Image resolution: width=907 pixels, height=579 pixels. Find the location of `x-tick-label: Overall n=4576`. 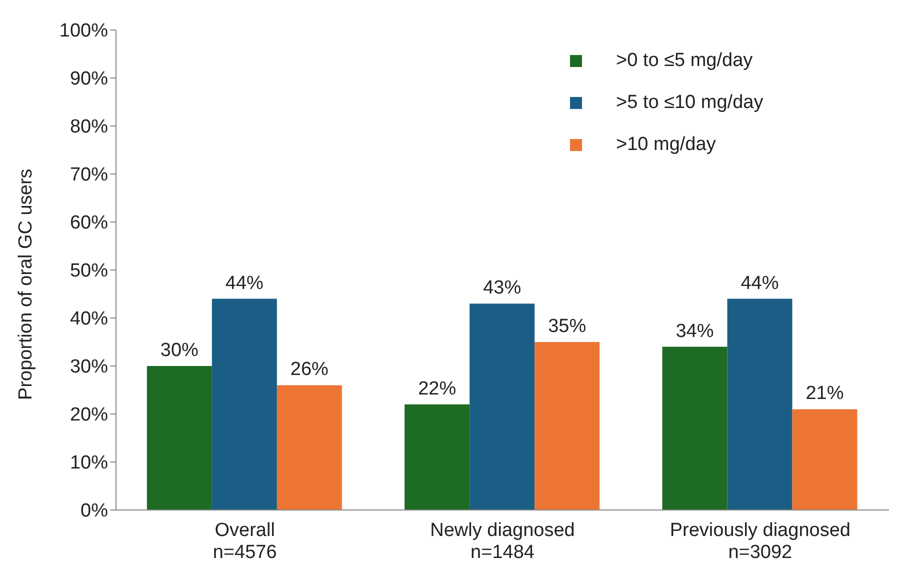

x-tick-label: Overall n=4576 is located at coordinates (244, 541).